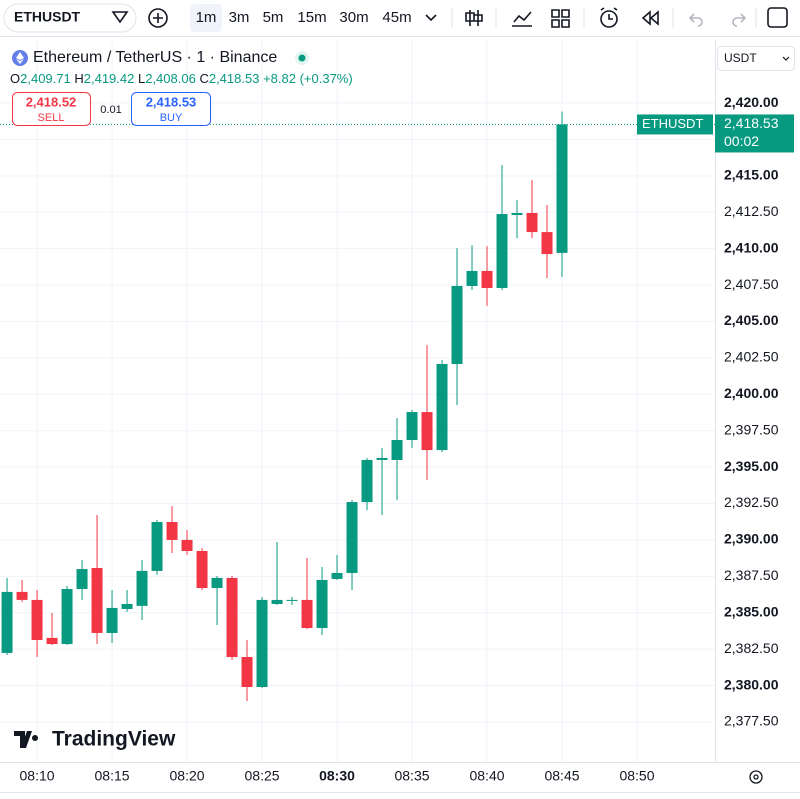  I want to click on redo, so click(739, 20).